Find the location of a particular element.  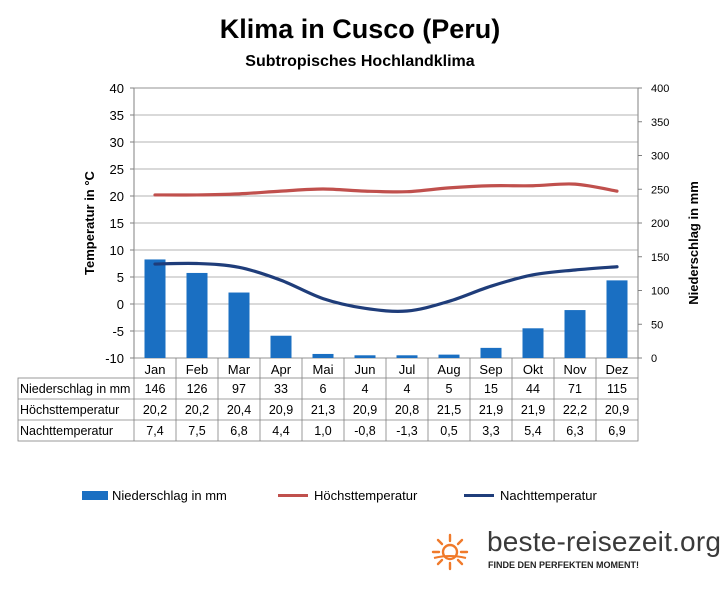

line-hoechsttemperatur is located at coordinates (386, 189).